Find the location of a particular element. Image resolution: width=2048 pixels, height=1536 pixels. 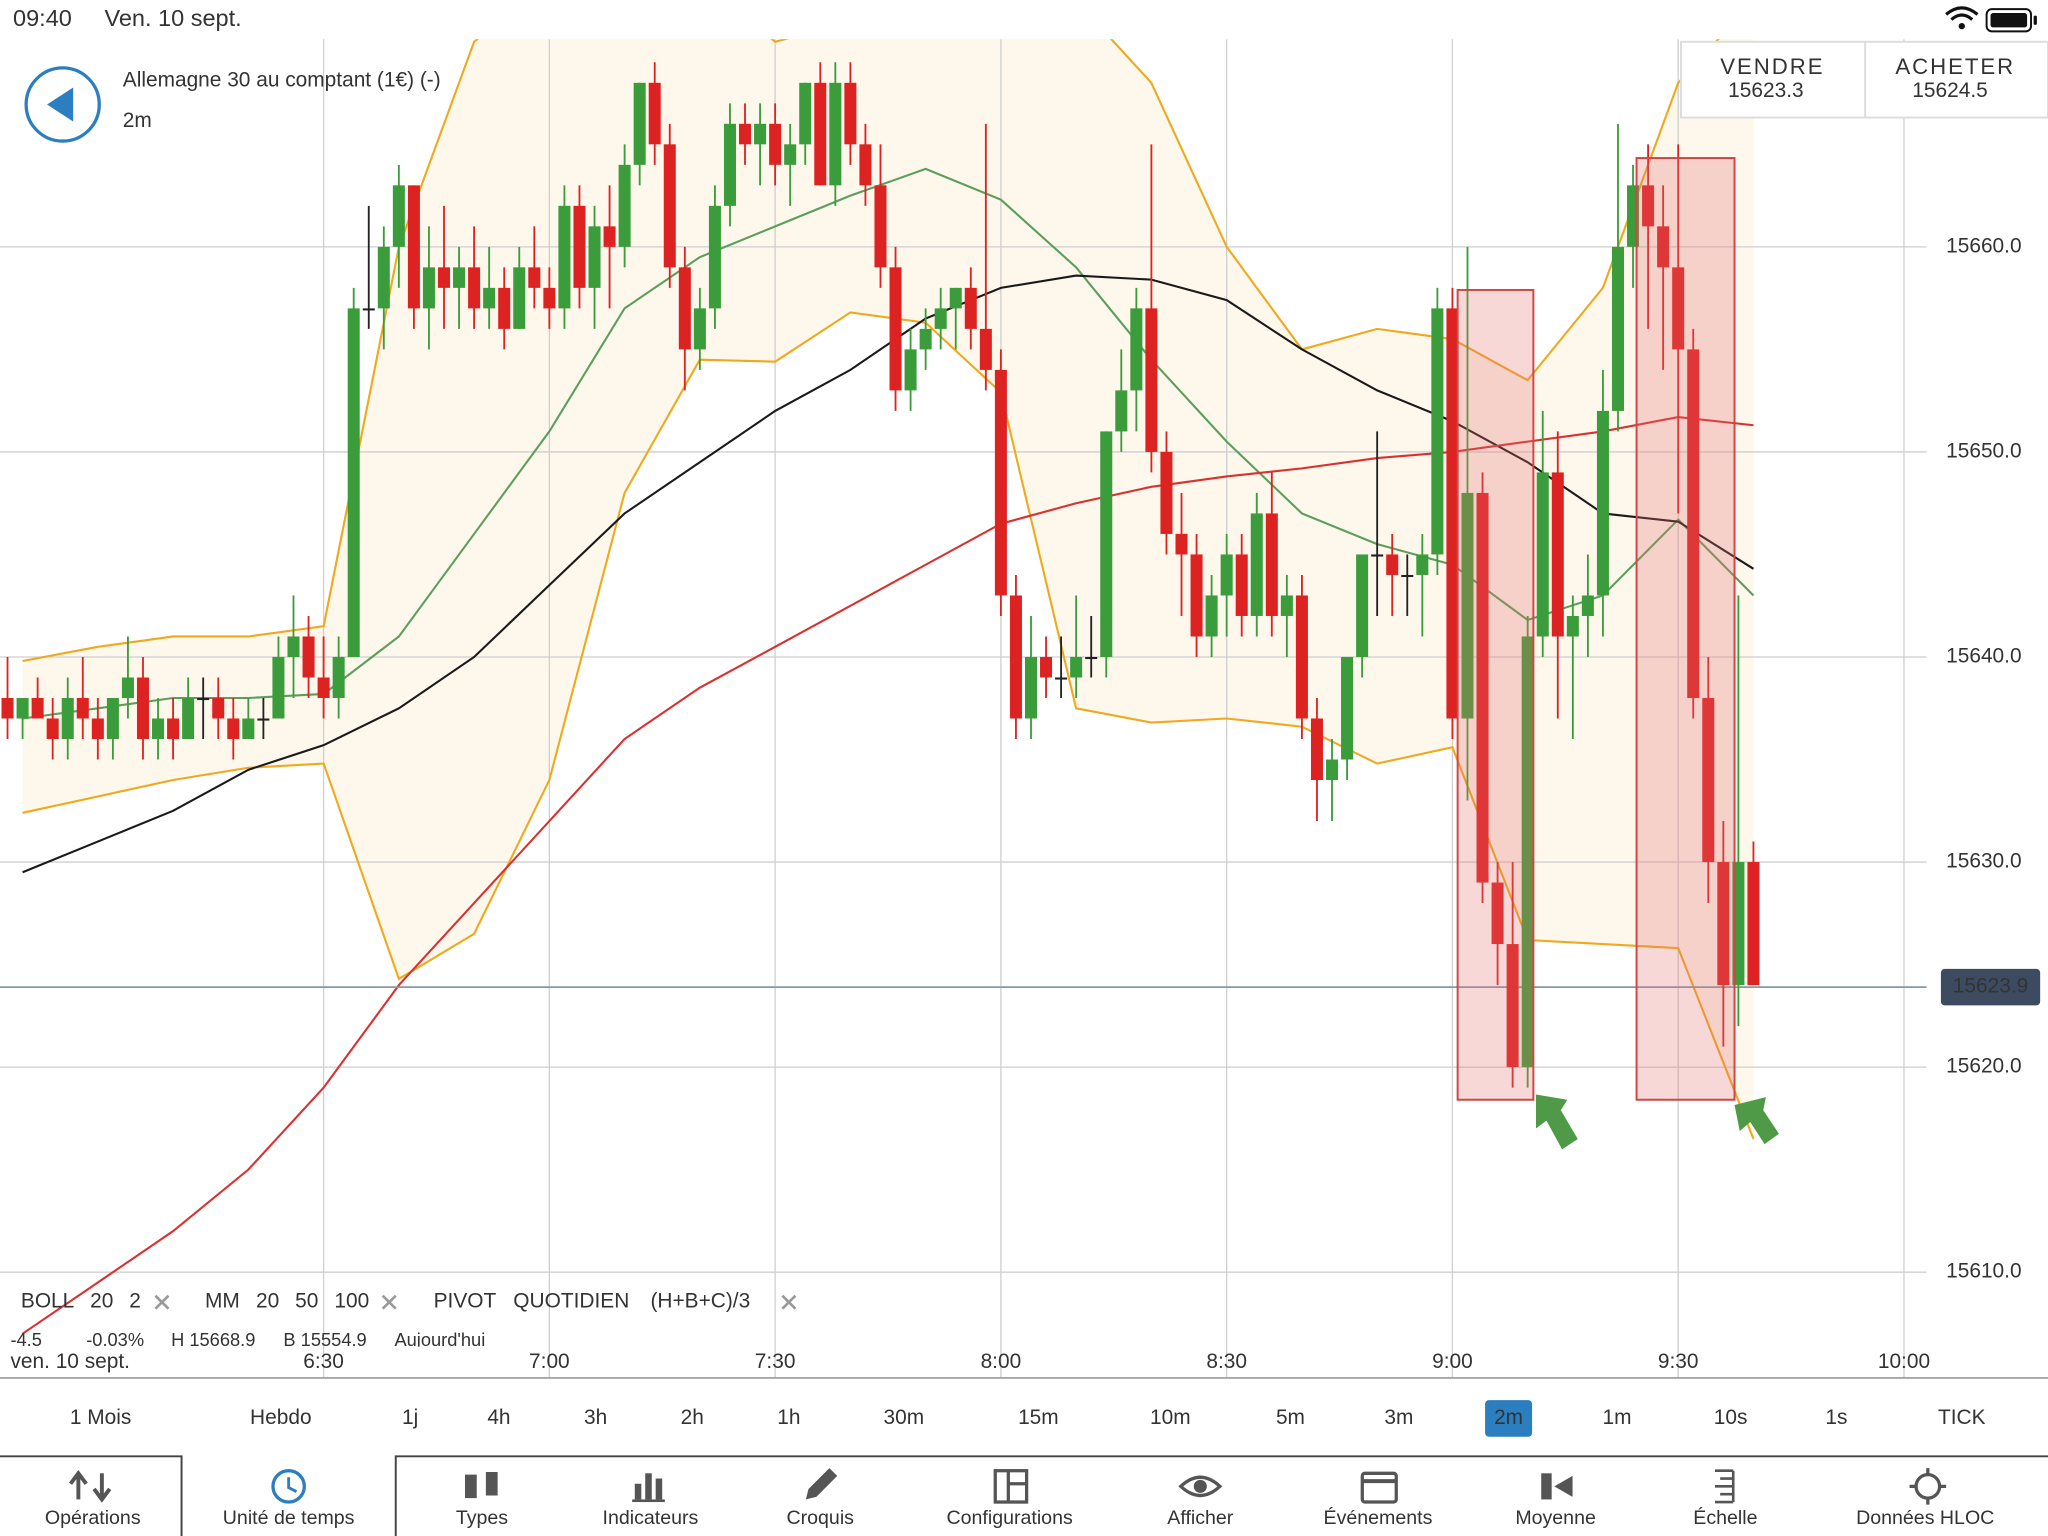

toolbar-label: Types is located at coordinates (482, 1518).